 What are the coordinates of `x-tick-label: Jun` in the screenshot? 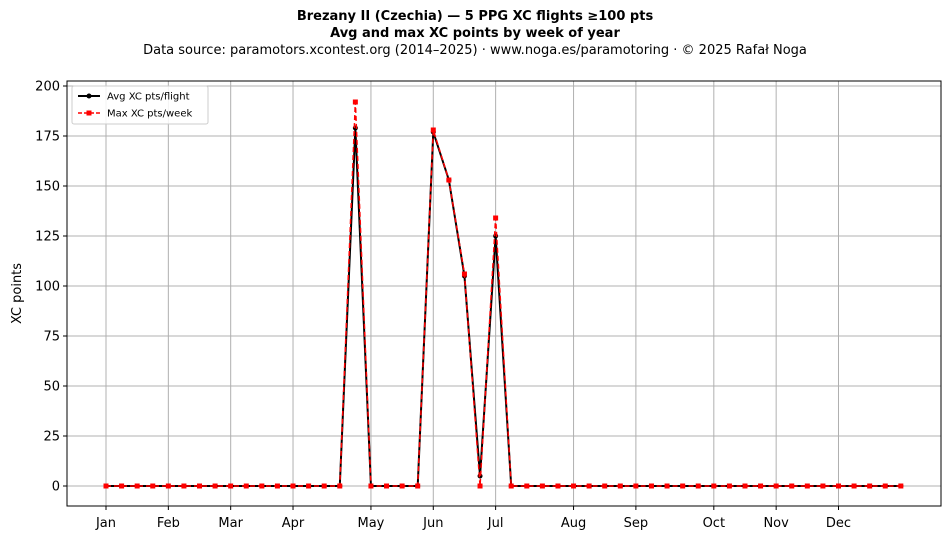 It's located at (432, 523).